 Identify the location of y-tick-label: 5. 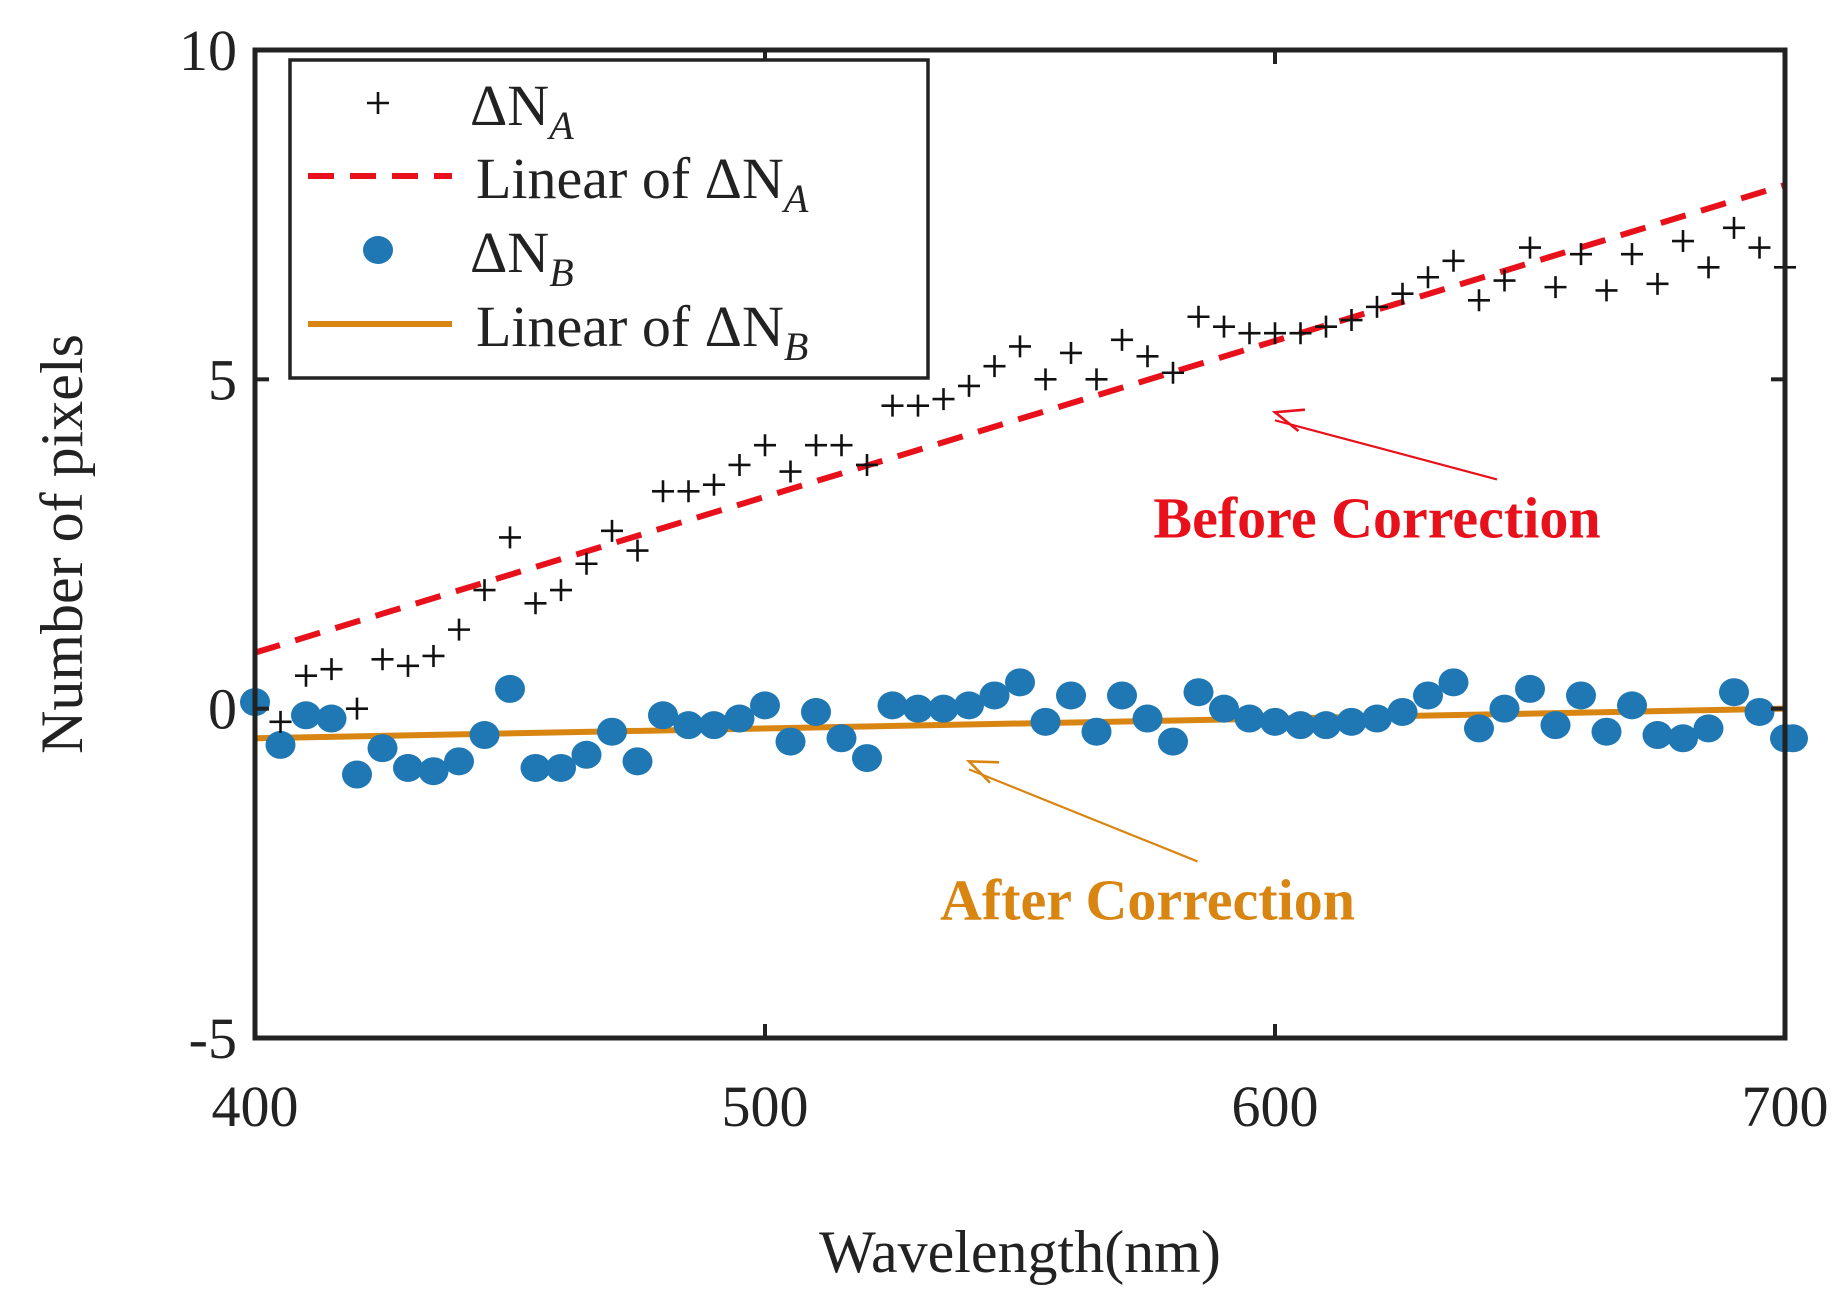
(222, 379).